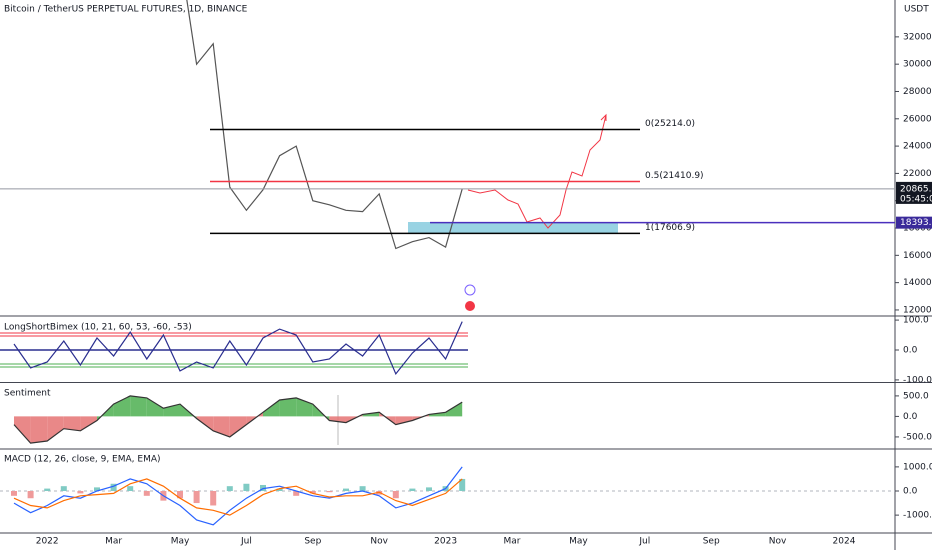  What do you see at coordinates (674, 176) in the screenshot?
I see `level-label: 0.5(21410.9)` at bounding box center [674, 176].